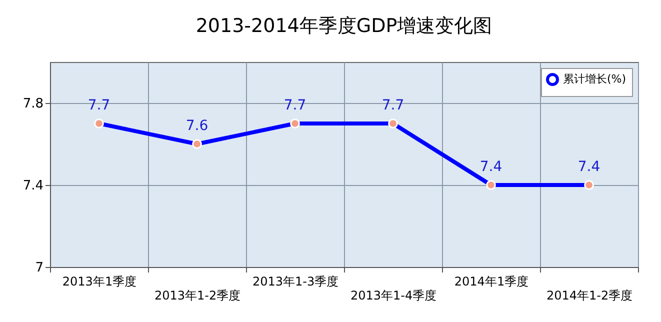 Image resolution: width=661 pixels, height=322 pixels. I want to click on x-tick-label: 2014年1季度, so click(491, 281).